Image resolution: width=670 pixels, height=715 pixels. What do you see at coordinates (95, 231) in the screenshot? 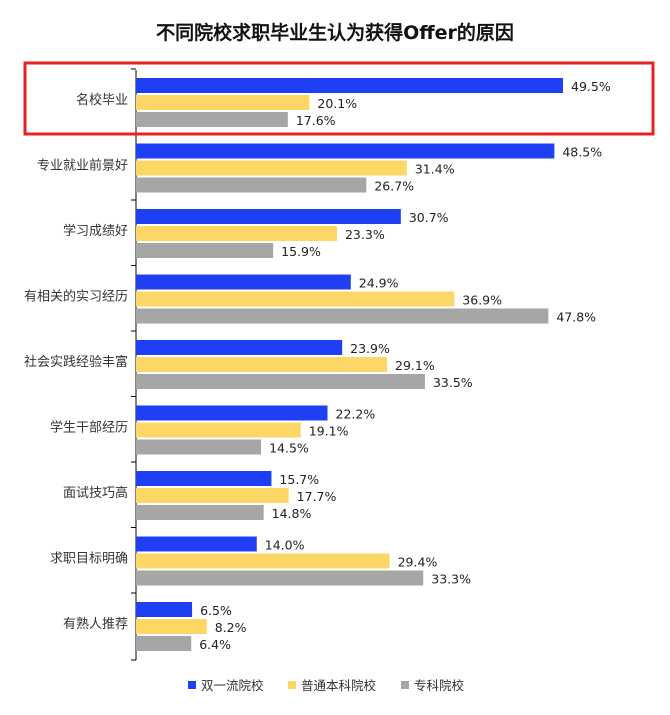
I see `category-label: 学习成绩好` at bounding box center [95, 231].